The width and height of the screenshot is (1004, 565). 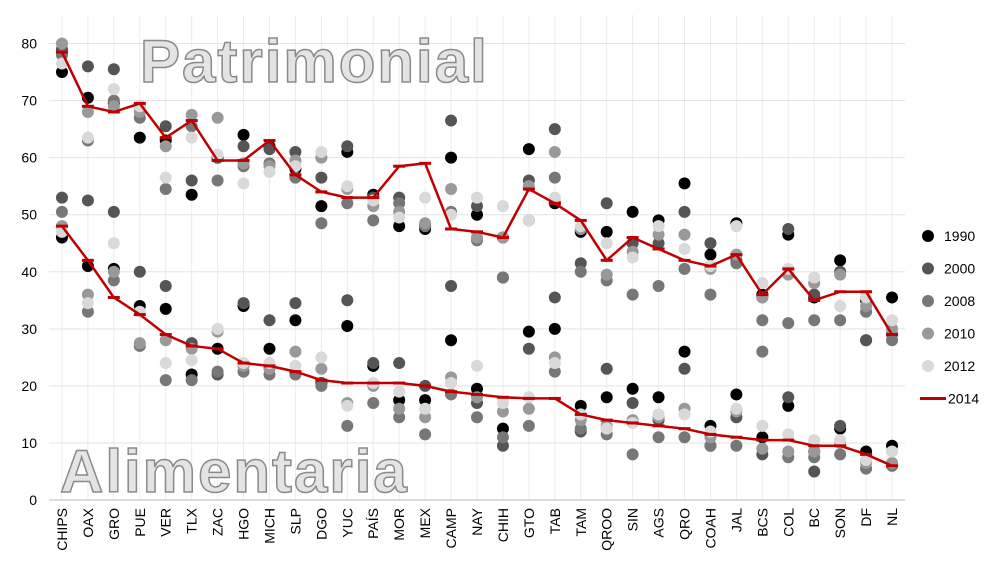 I want to click on x-tick-label: BC, so click(x=814, y=517).